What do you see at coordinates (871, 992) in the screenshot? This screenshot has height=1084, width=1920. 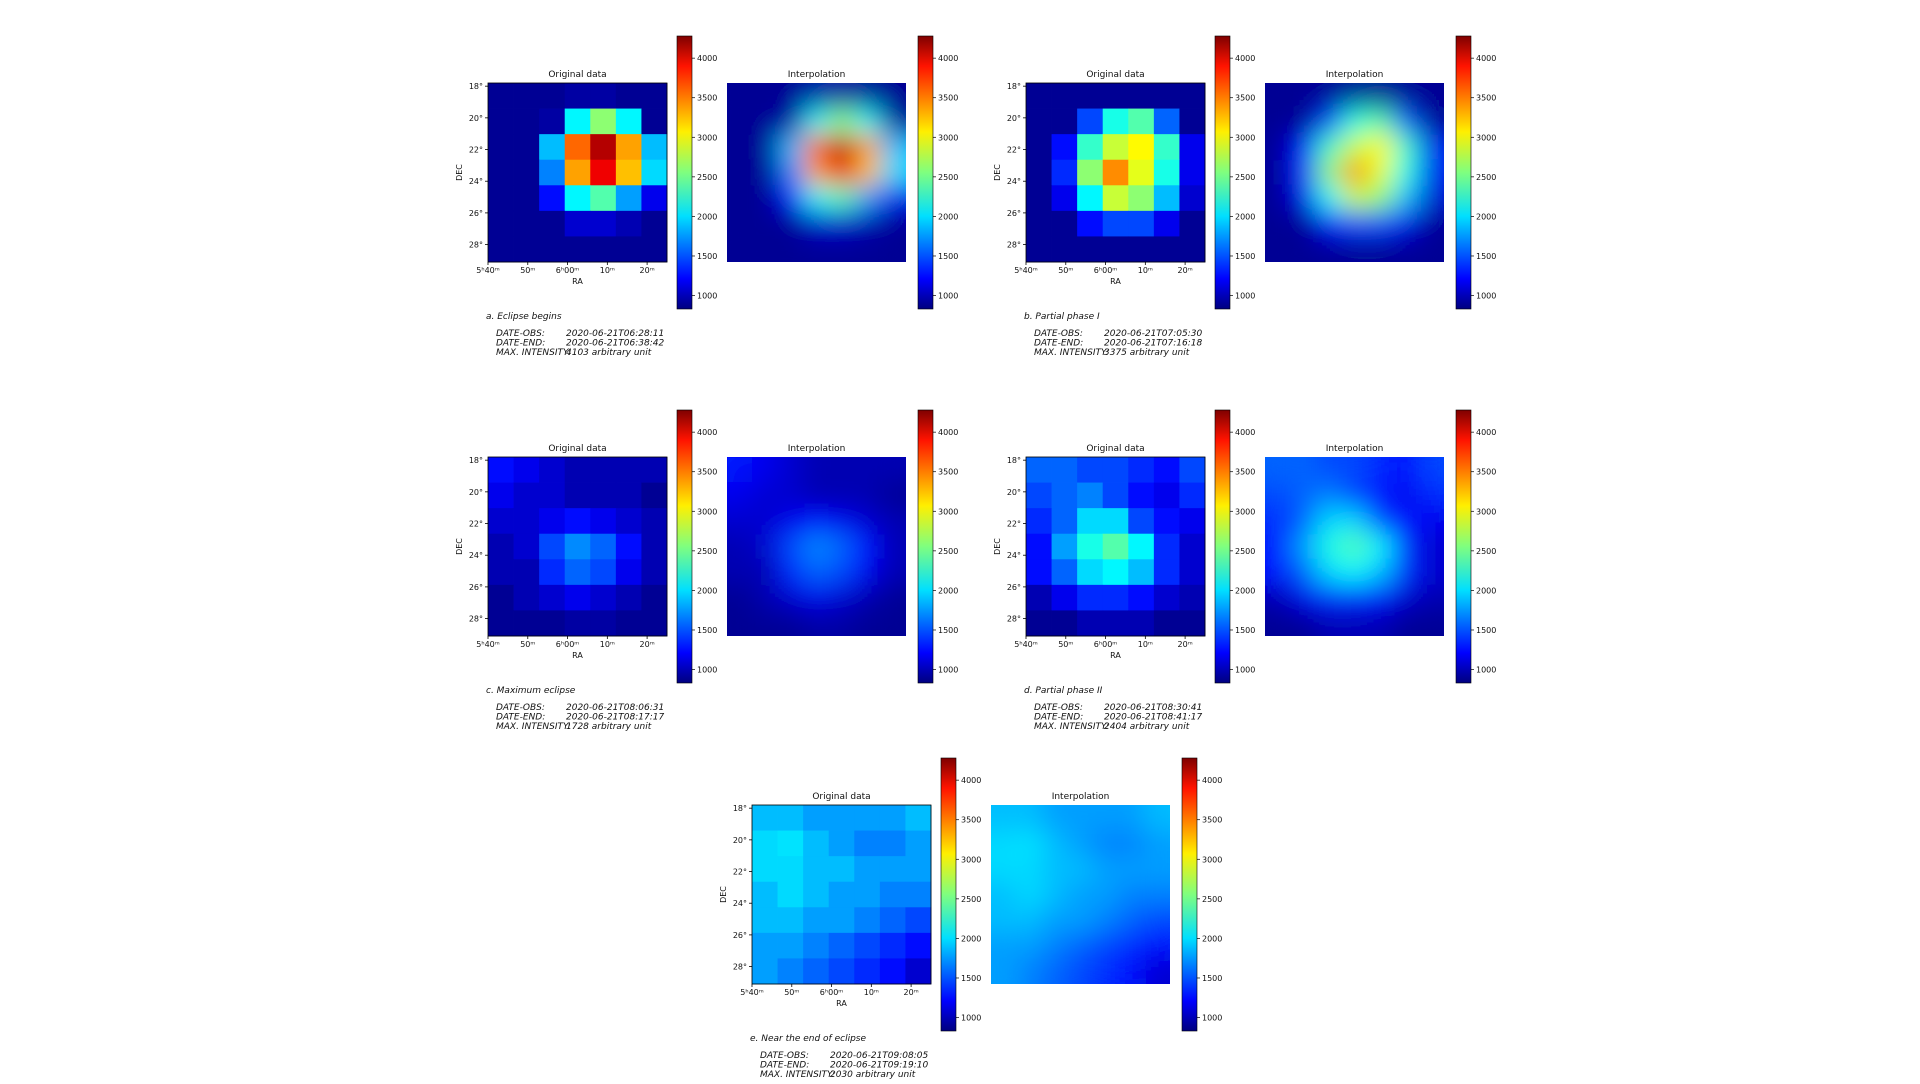 I see `x-tick-label: 10ᵐ` at bounding box center [871, 992].